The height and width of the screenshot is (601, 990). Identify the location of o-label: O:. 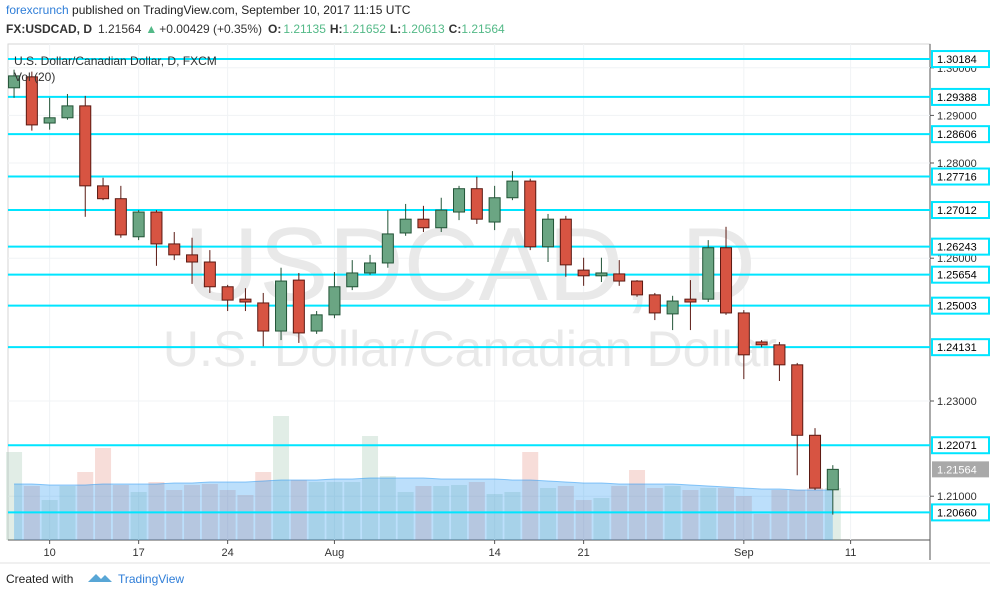
(274, 29).